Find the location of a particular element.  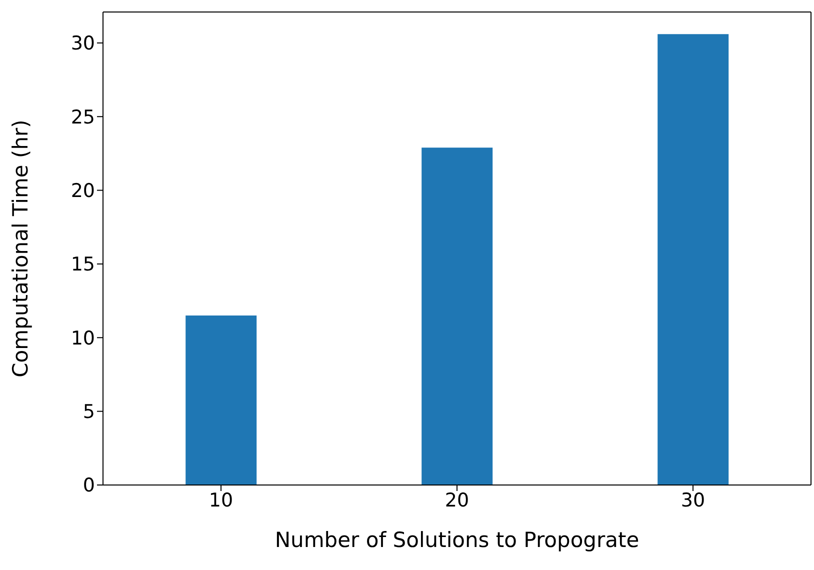

x-tick-label: 20 is located at coordinates (457, 500).